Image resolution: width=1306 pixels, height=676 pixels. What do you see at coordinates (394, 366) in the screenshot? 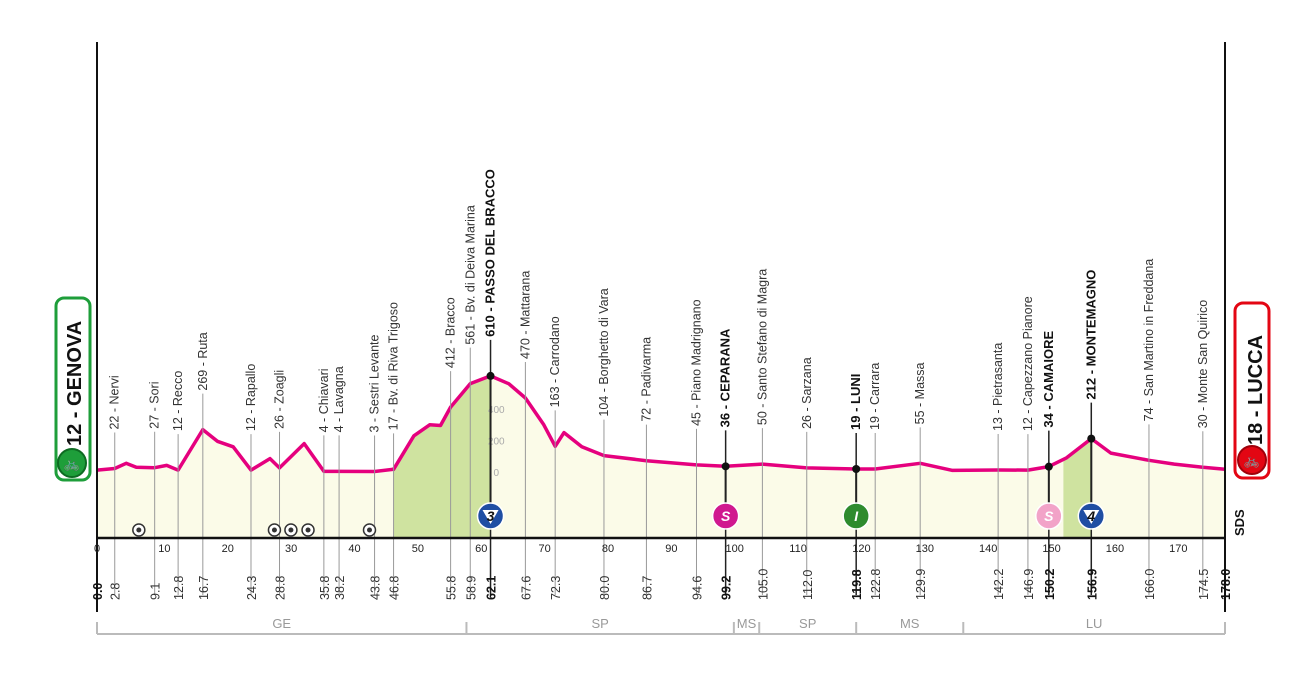
I see `waypoint-label: 17 - Bv. di Riva Trigoso` at bounding box center [394, 366].